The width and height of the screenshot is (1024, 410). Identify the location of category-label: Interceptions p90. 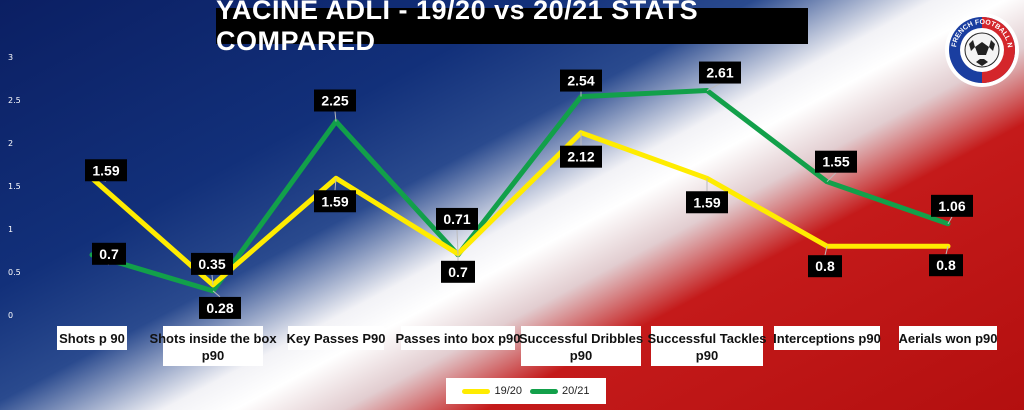
(827, 338).